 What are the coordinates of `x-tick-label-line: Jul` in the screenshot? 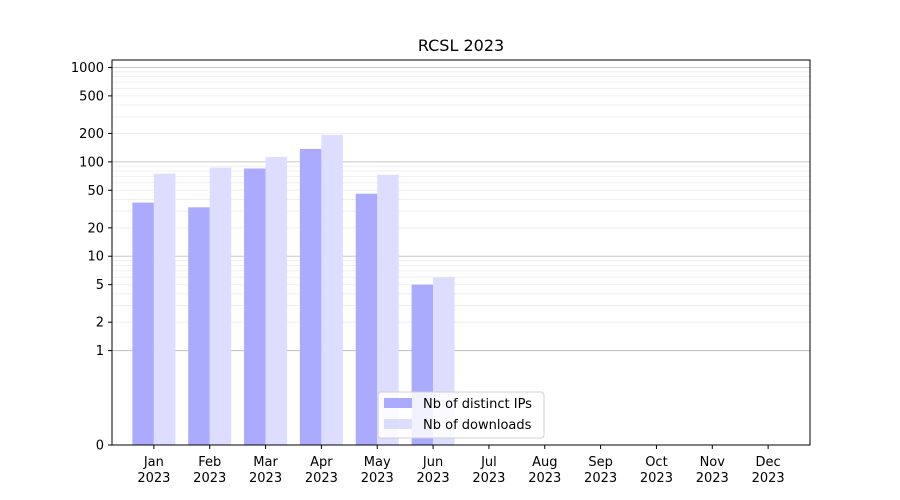 It's located at (488, 462).